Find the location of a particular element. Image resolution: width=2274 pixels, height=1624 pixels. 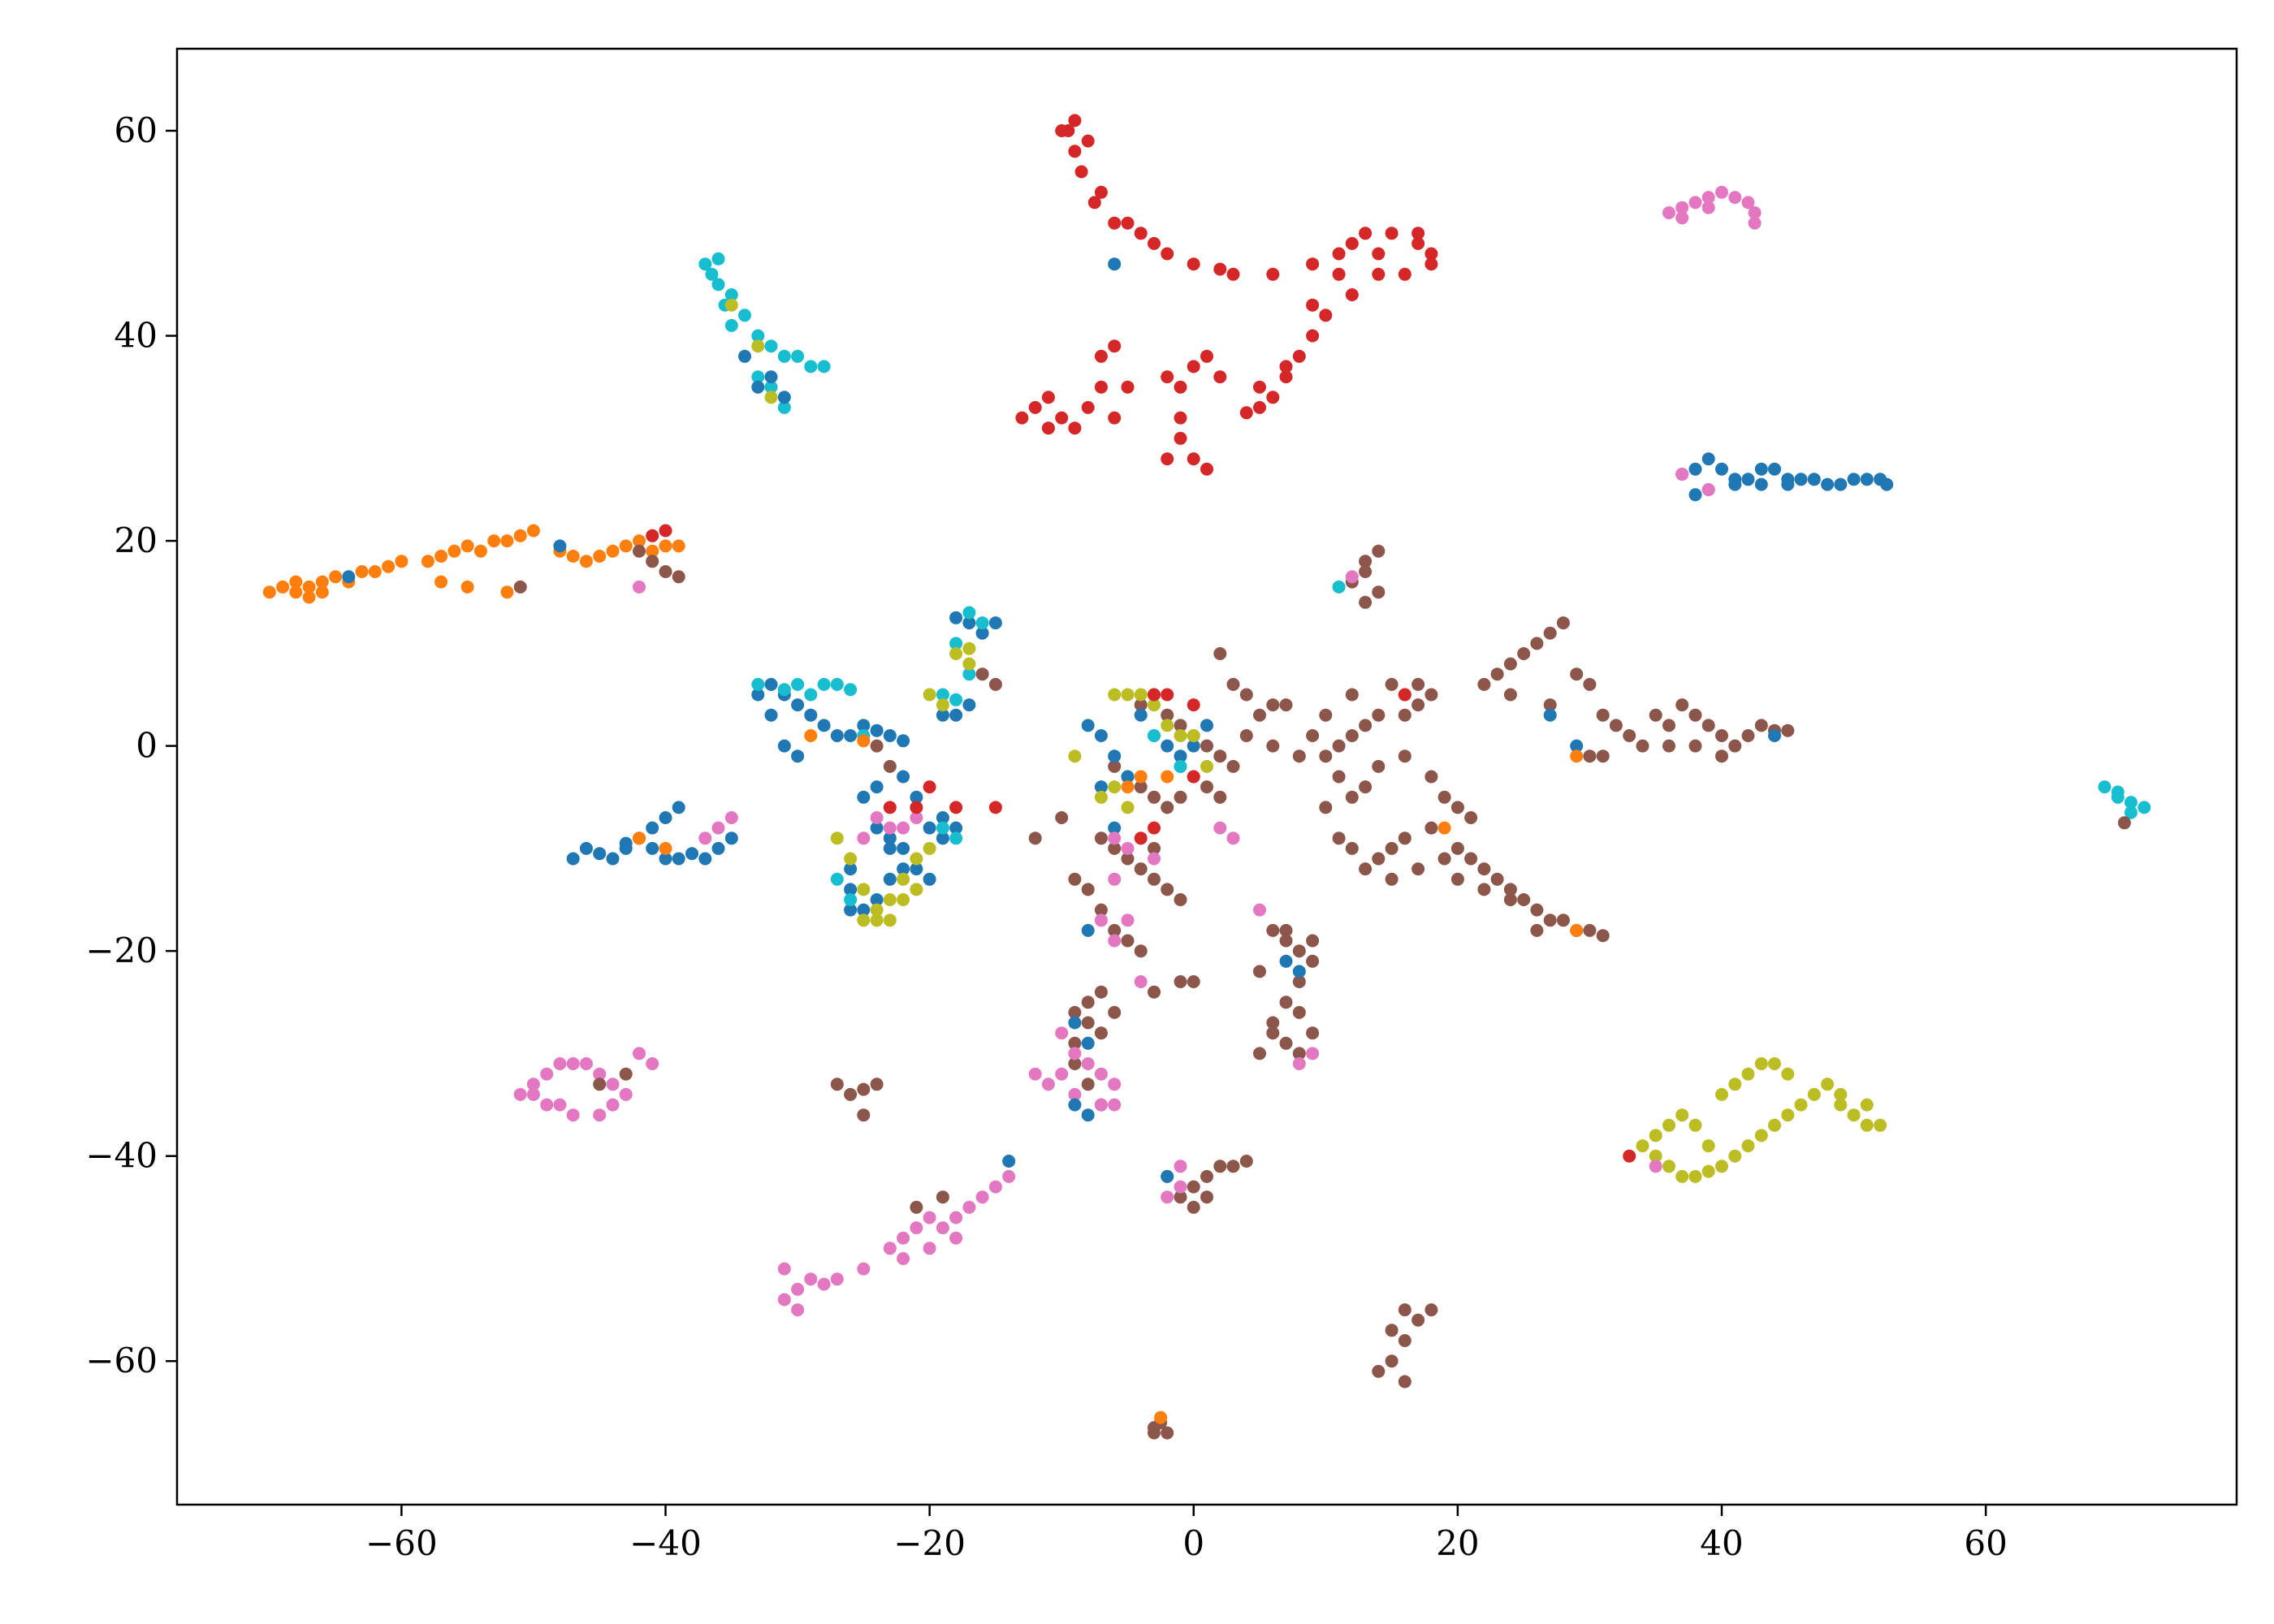

x-tick-label: 20 is located at coordinates (1457, 1543).